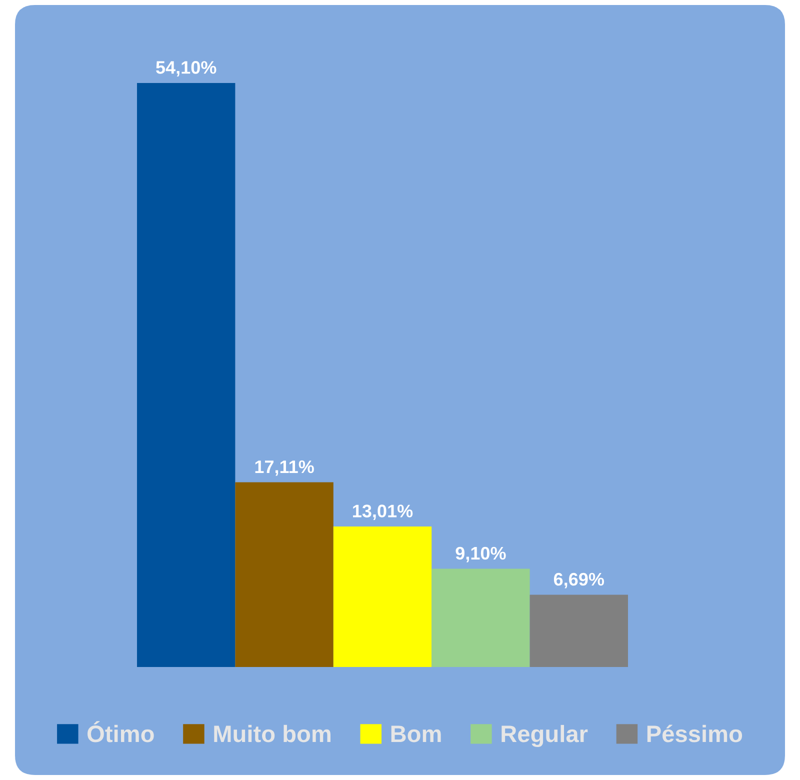 The height and width of the screenshot is (780, 800). What do you see at coordinates (694, 733) in the screenshot?
I see `legend-label: Péssimo` at bounding box center [694, 733].